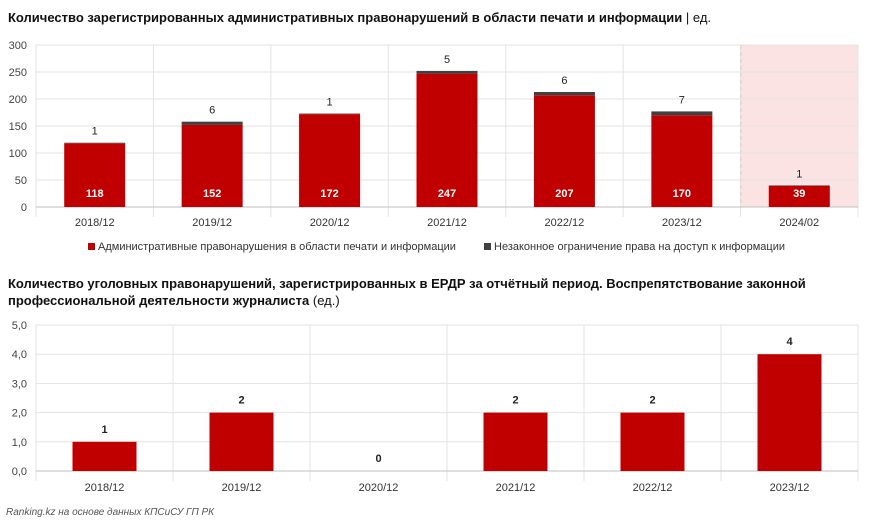  Describe the element at coordinates (18, 127) in the screenshot. I see `chart1-ytick-label: 150` at that location.